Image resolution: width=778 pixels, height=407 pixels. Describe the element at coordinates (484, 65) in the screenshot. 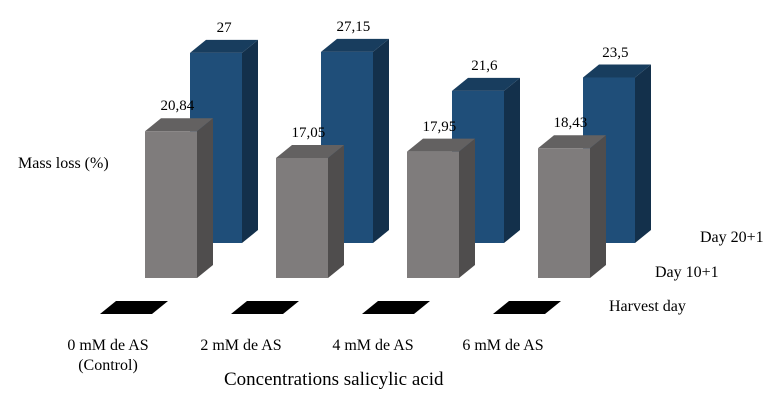

I see `data-label: 21,6` at that location.